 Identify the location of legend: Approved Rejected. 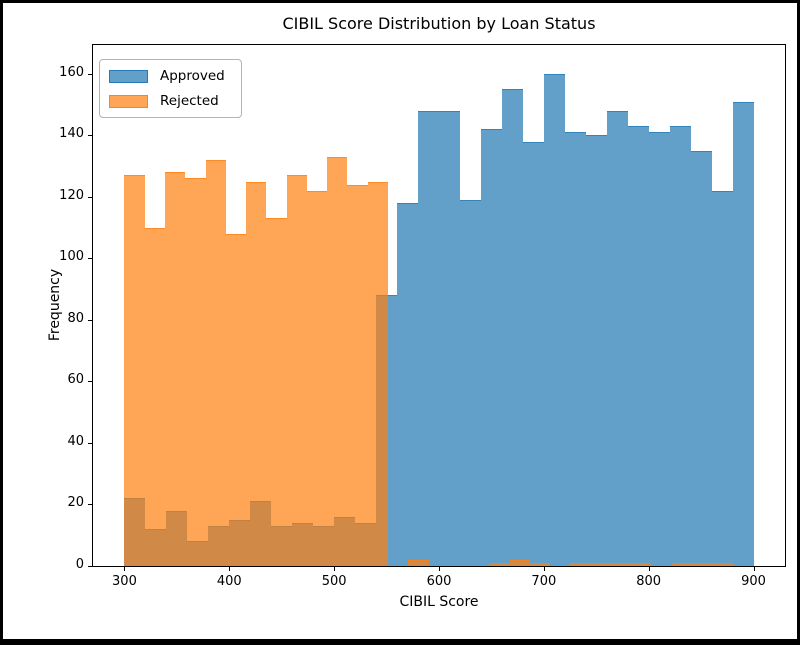
(170, 88).